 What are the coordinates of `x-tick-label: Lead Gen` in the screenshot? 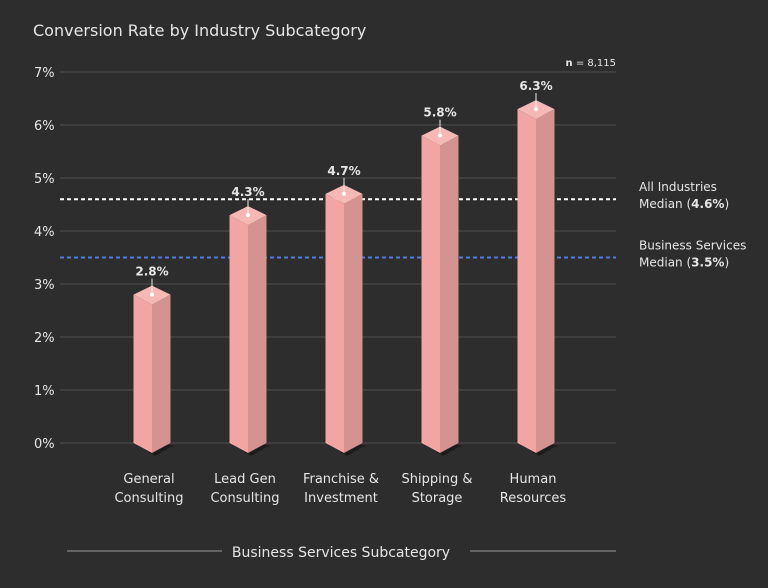 It's located at (245, 479).